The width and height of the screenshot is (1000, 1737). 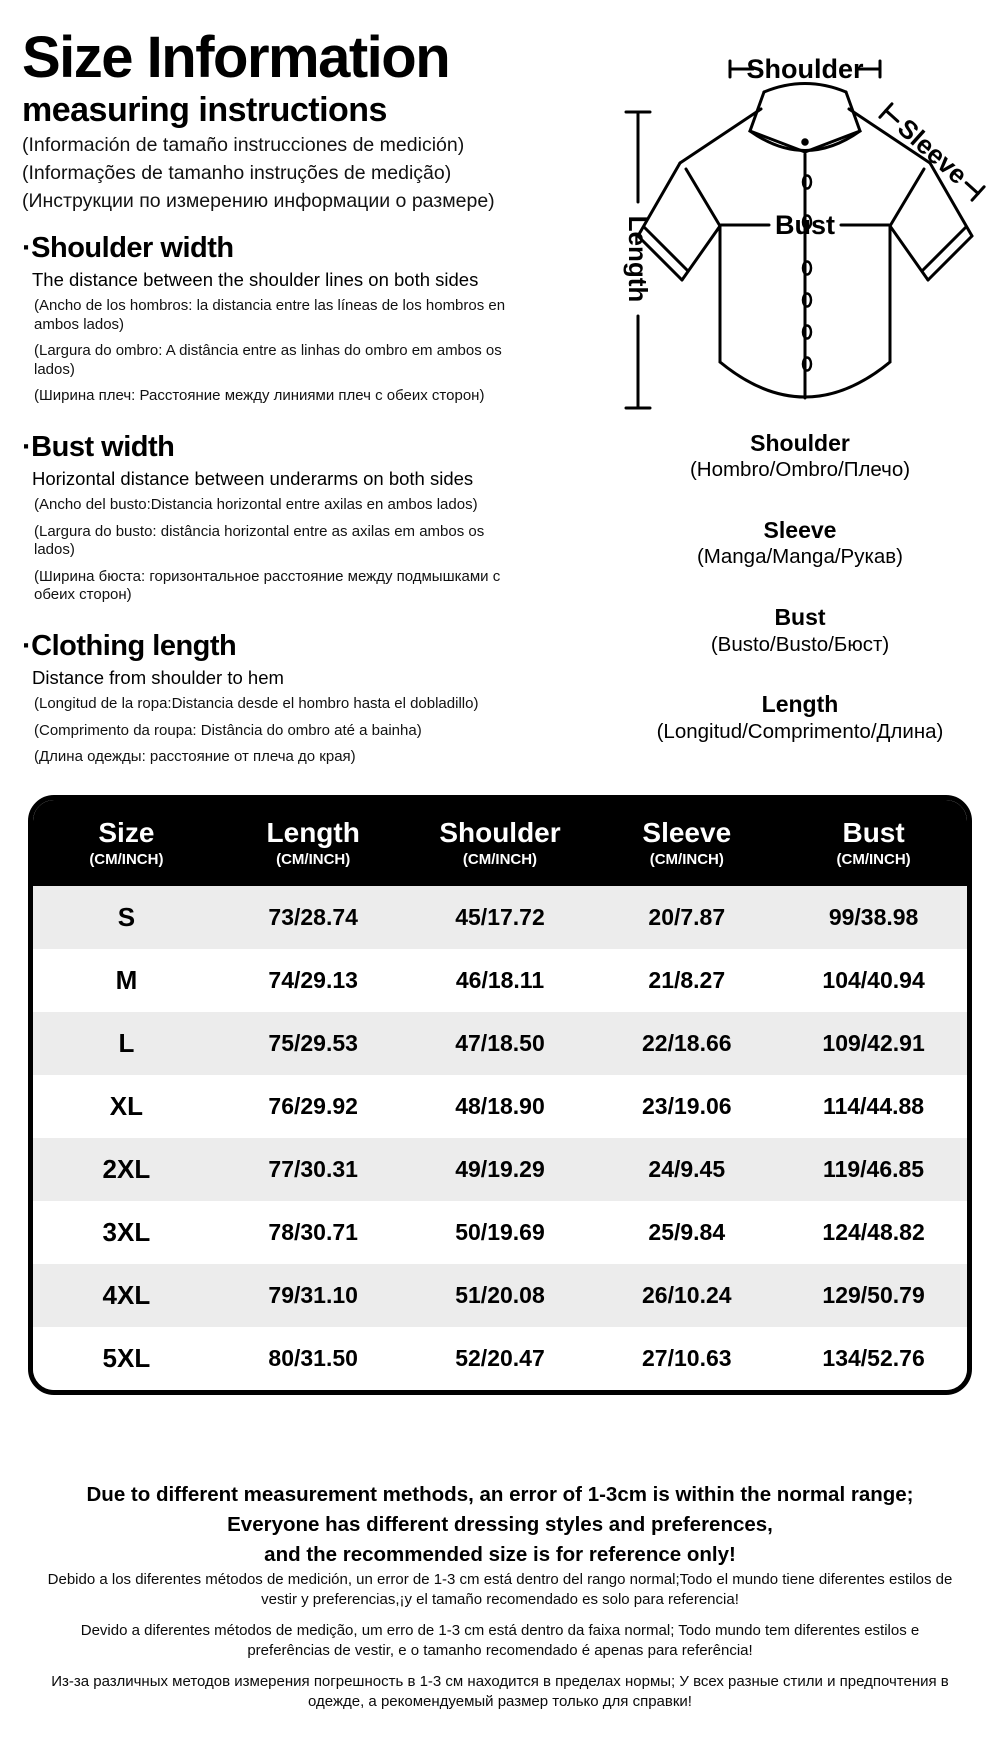 What do you see at coordinates (313, 1169) in the screenshot?
I see `cell-length: 77/30.31` at bounding box center [313, 1169].